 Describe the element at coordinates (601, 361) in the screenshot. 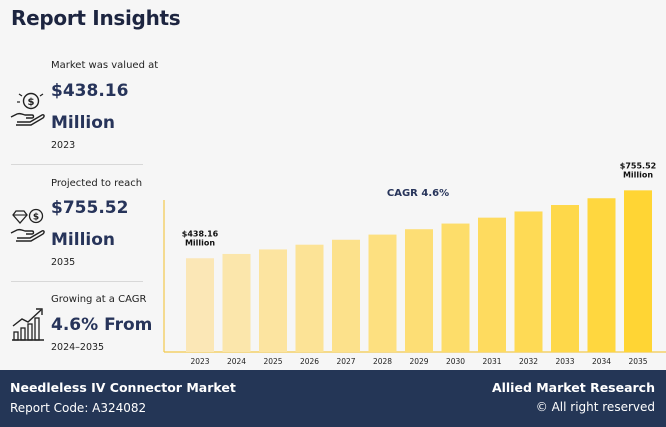

I see `x-tick-label: 2034` at that location.